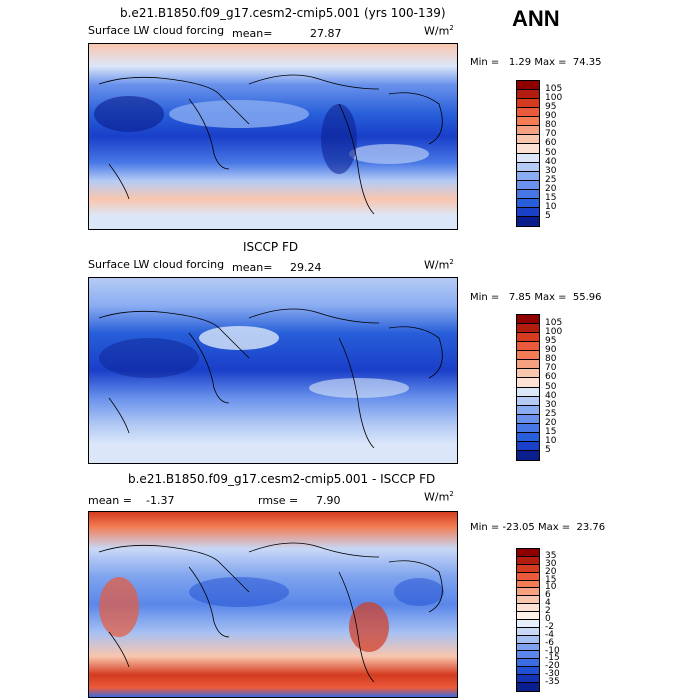 This screenshot has width=700, height=700. What do you see at coordinates (552, 674) in the screenshot?
I see `colorbar-tick-label: -30` at bounding box center [552, 674].